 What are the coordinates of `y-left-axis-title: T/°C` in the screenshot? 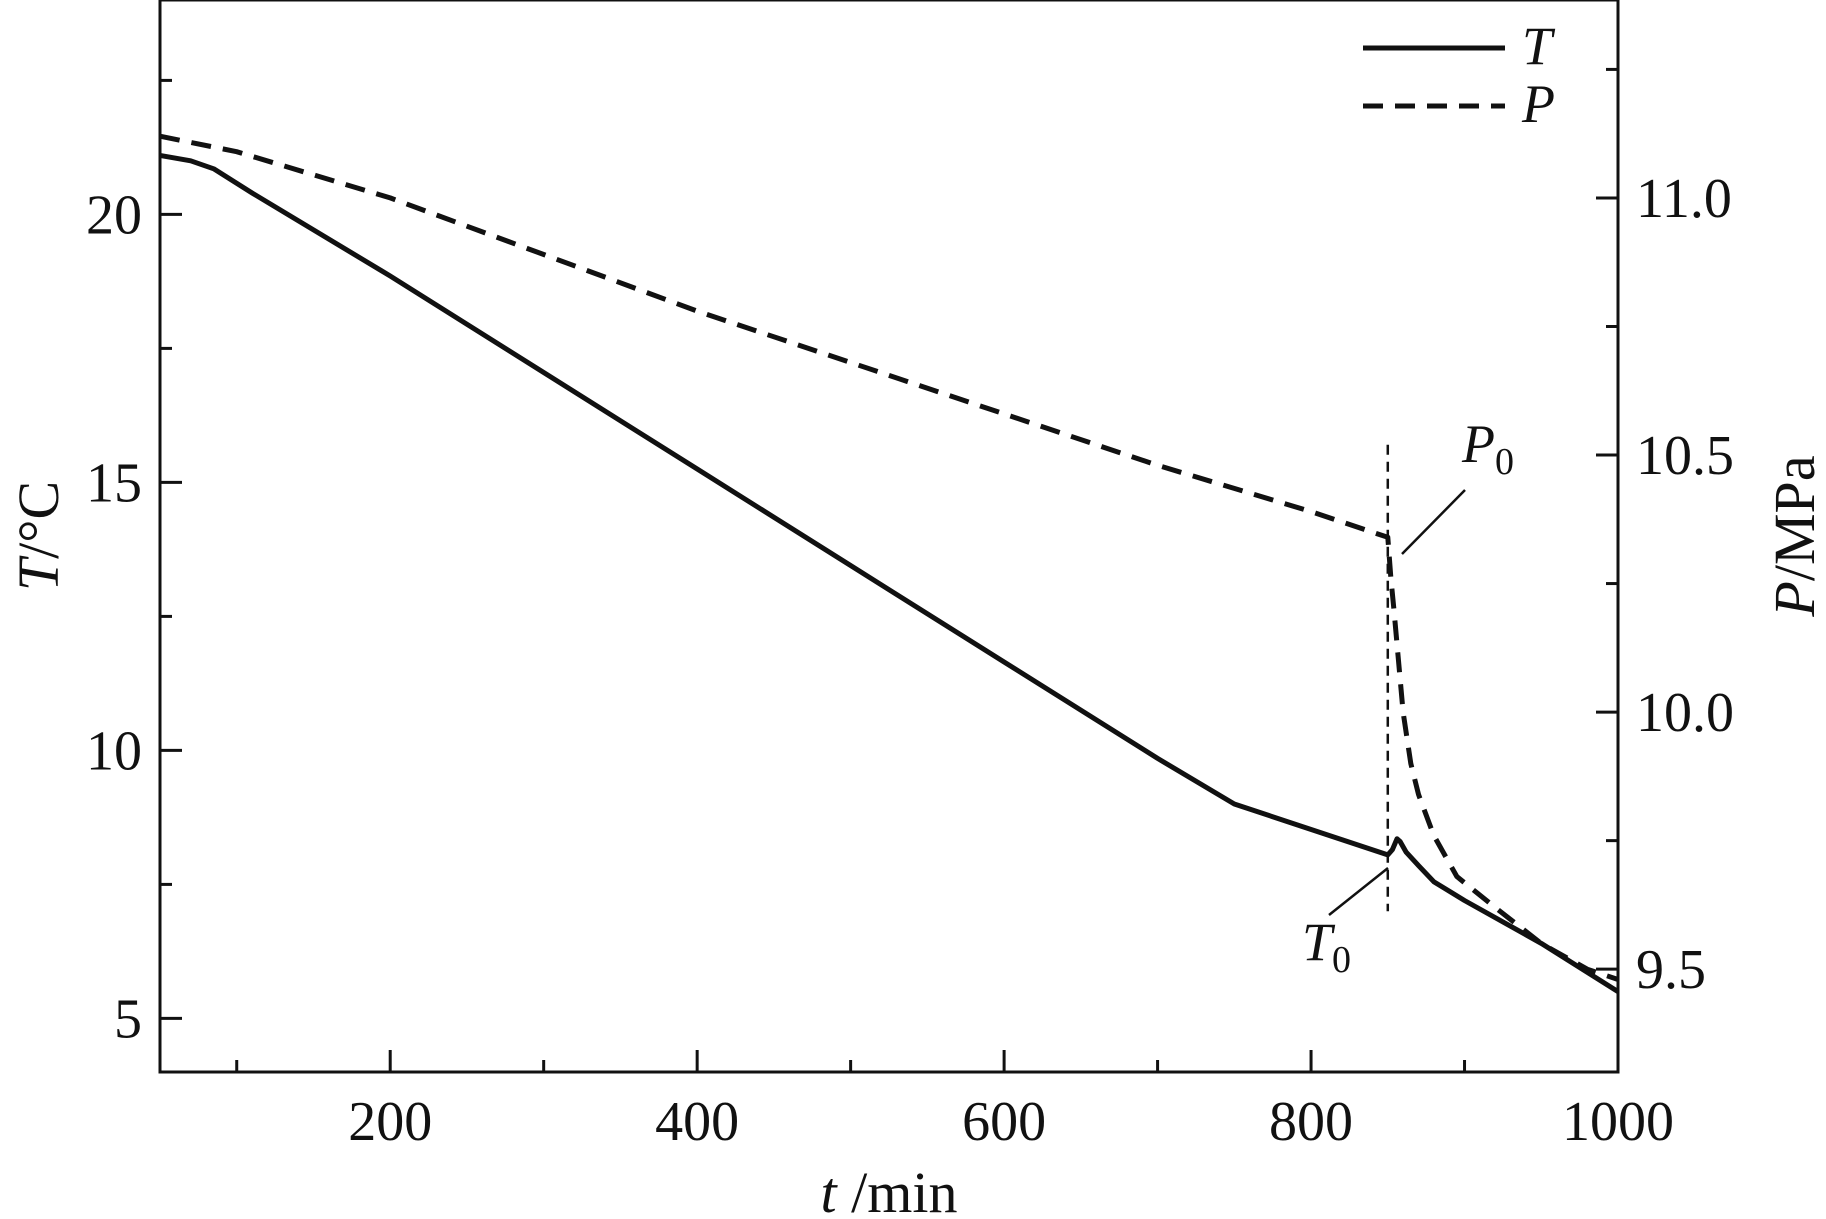 It's located at (38, 536).